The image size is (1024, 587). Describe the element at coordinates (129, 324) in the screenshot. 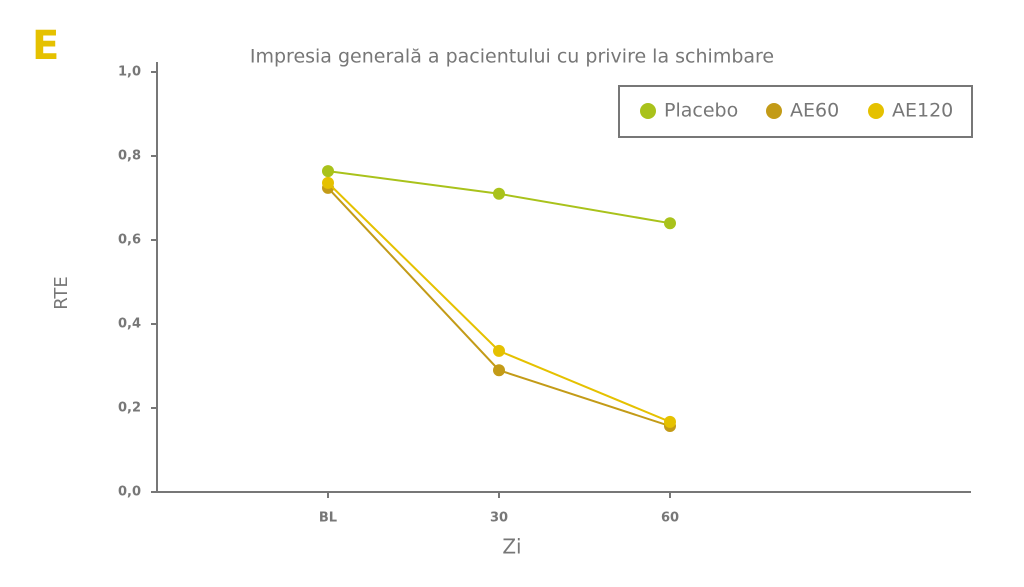

I see `y-tick-label: 0,4` at that location.